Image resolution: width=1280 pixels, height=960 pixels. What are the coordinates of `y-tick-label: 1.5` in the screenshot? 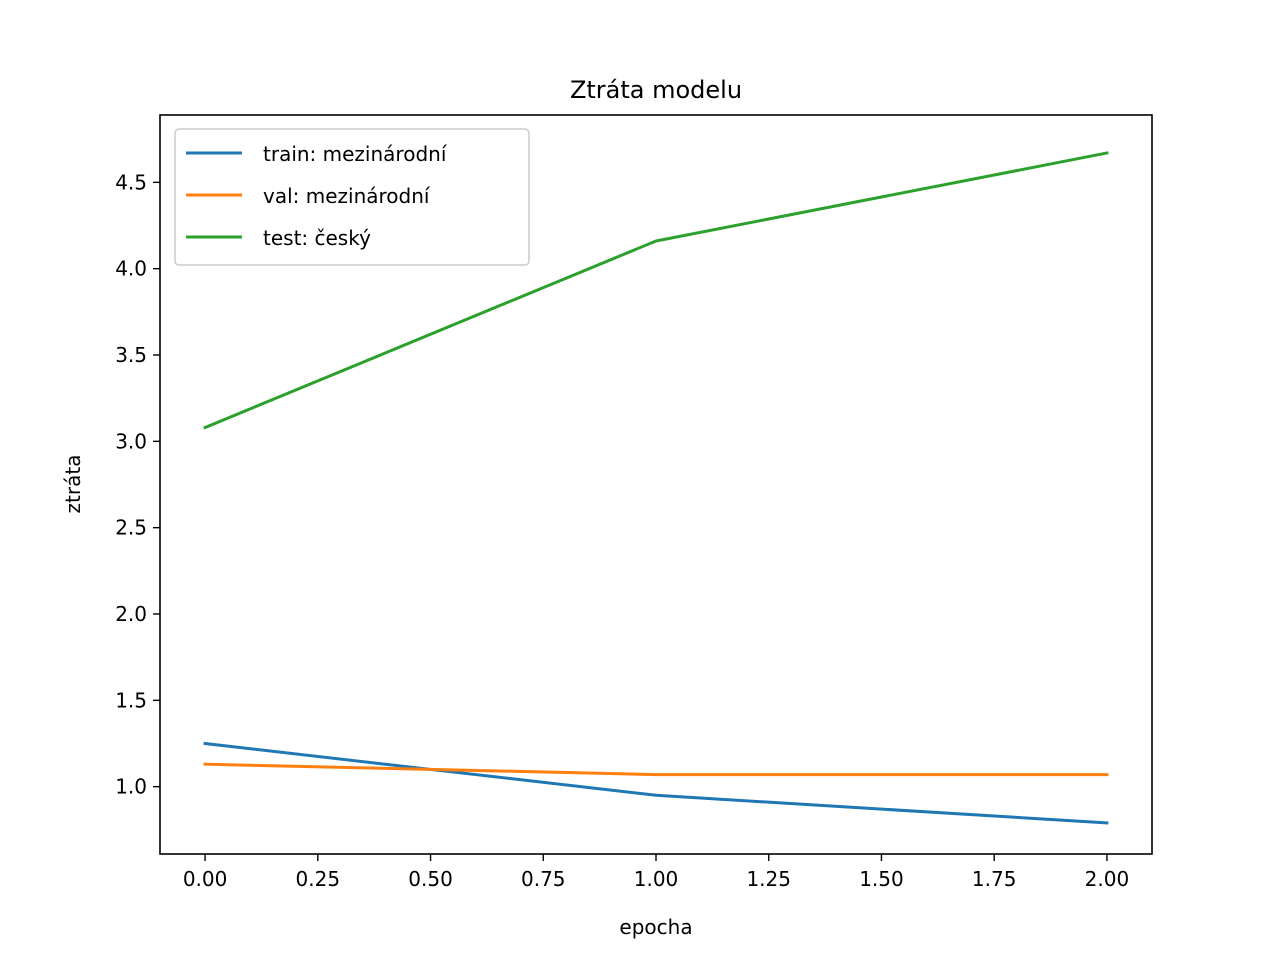 It's located at (131, 700).